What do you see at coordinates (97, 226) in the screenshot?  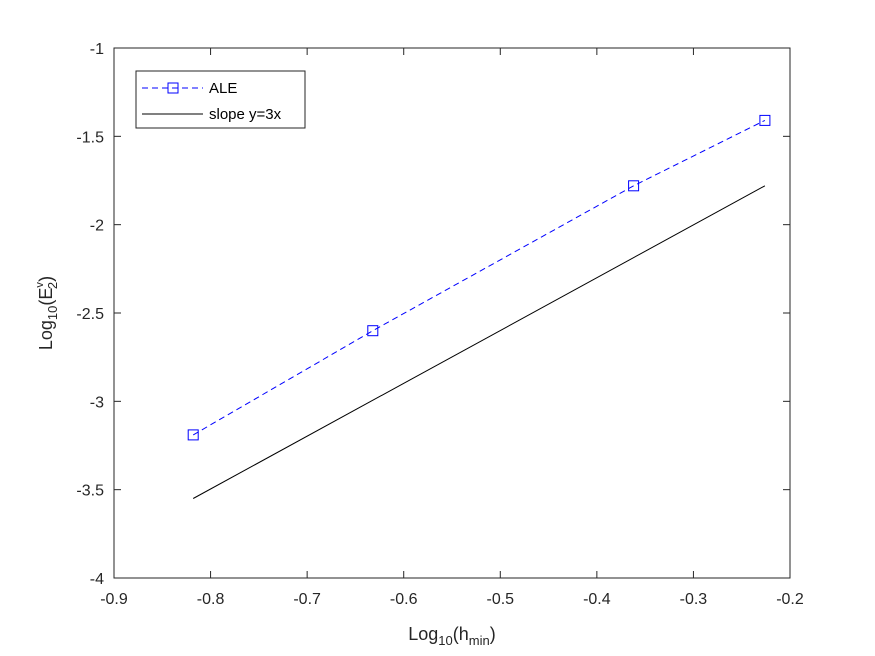 I see `y-tick-label: -2` at bounding box center [97, 226].